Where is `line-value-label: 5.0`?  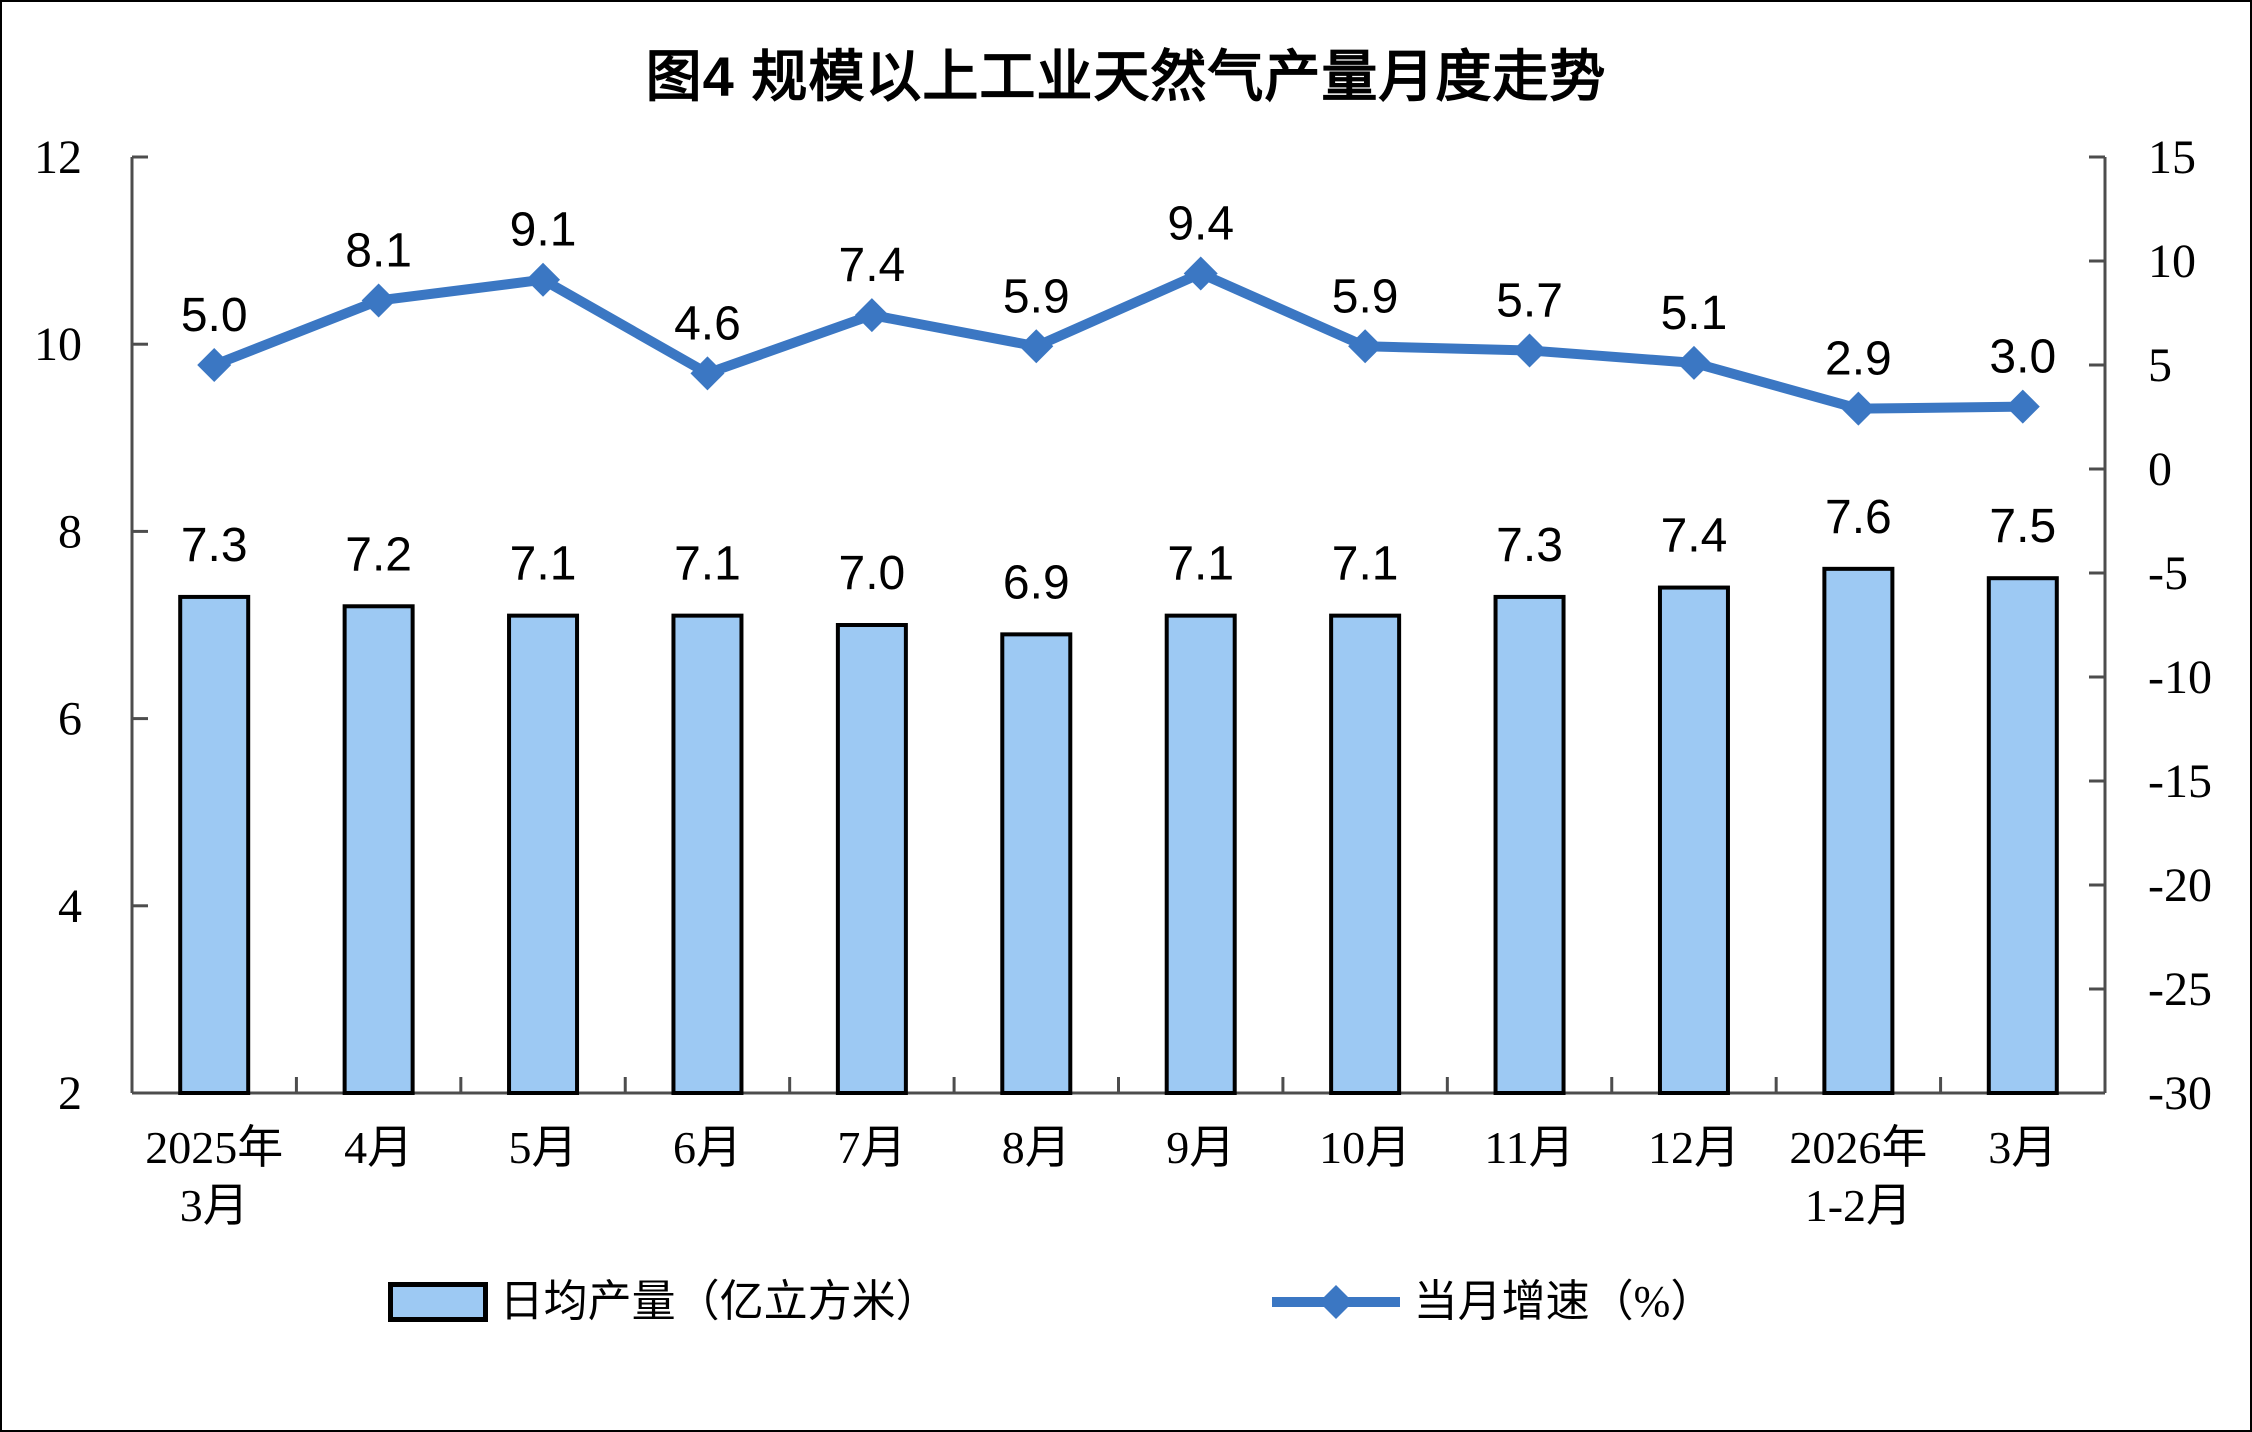
line-value-label: 5.0 is located at coordinates (214, 315).